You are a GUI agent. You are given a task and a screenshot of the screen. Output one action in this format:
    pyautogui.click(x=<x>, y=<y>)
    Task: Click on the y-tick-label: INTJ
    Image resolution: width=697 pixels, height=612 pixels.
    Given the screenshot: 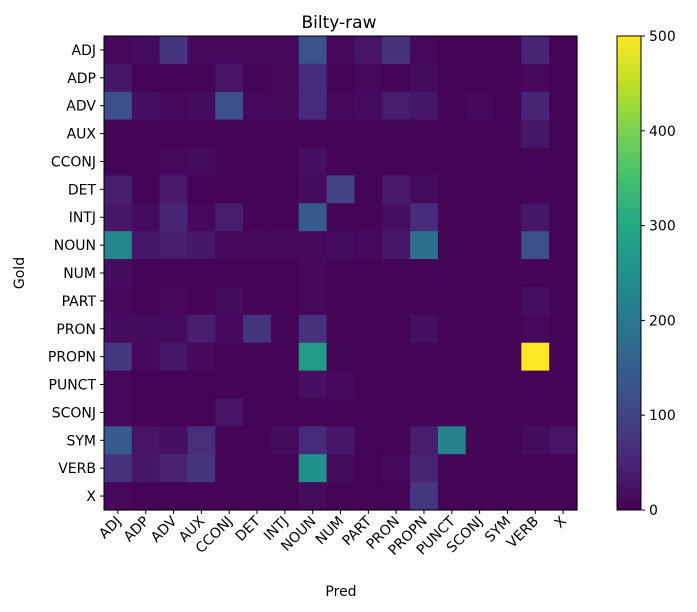 What is the action you would take?
    pyautogui.click(x=82, y=218)
    